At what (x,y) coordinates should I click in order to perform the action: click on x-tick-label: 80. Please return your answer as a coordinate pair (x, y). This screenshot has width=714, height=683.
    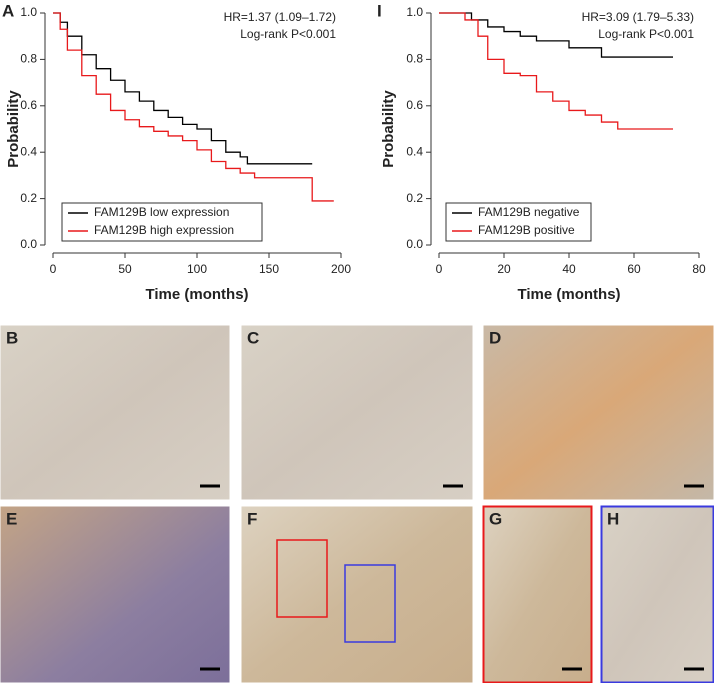
    Looking at the image, I should click on (699, 269).